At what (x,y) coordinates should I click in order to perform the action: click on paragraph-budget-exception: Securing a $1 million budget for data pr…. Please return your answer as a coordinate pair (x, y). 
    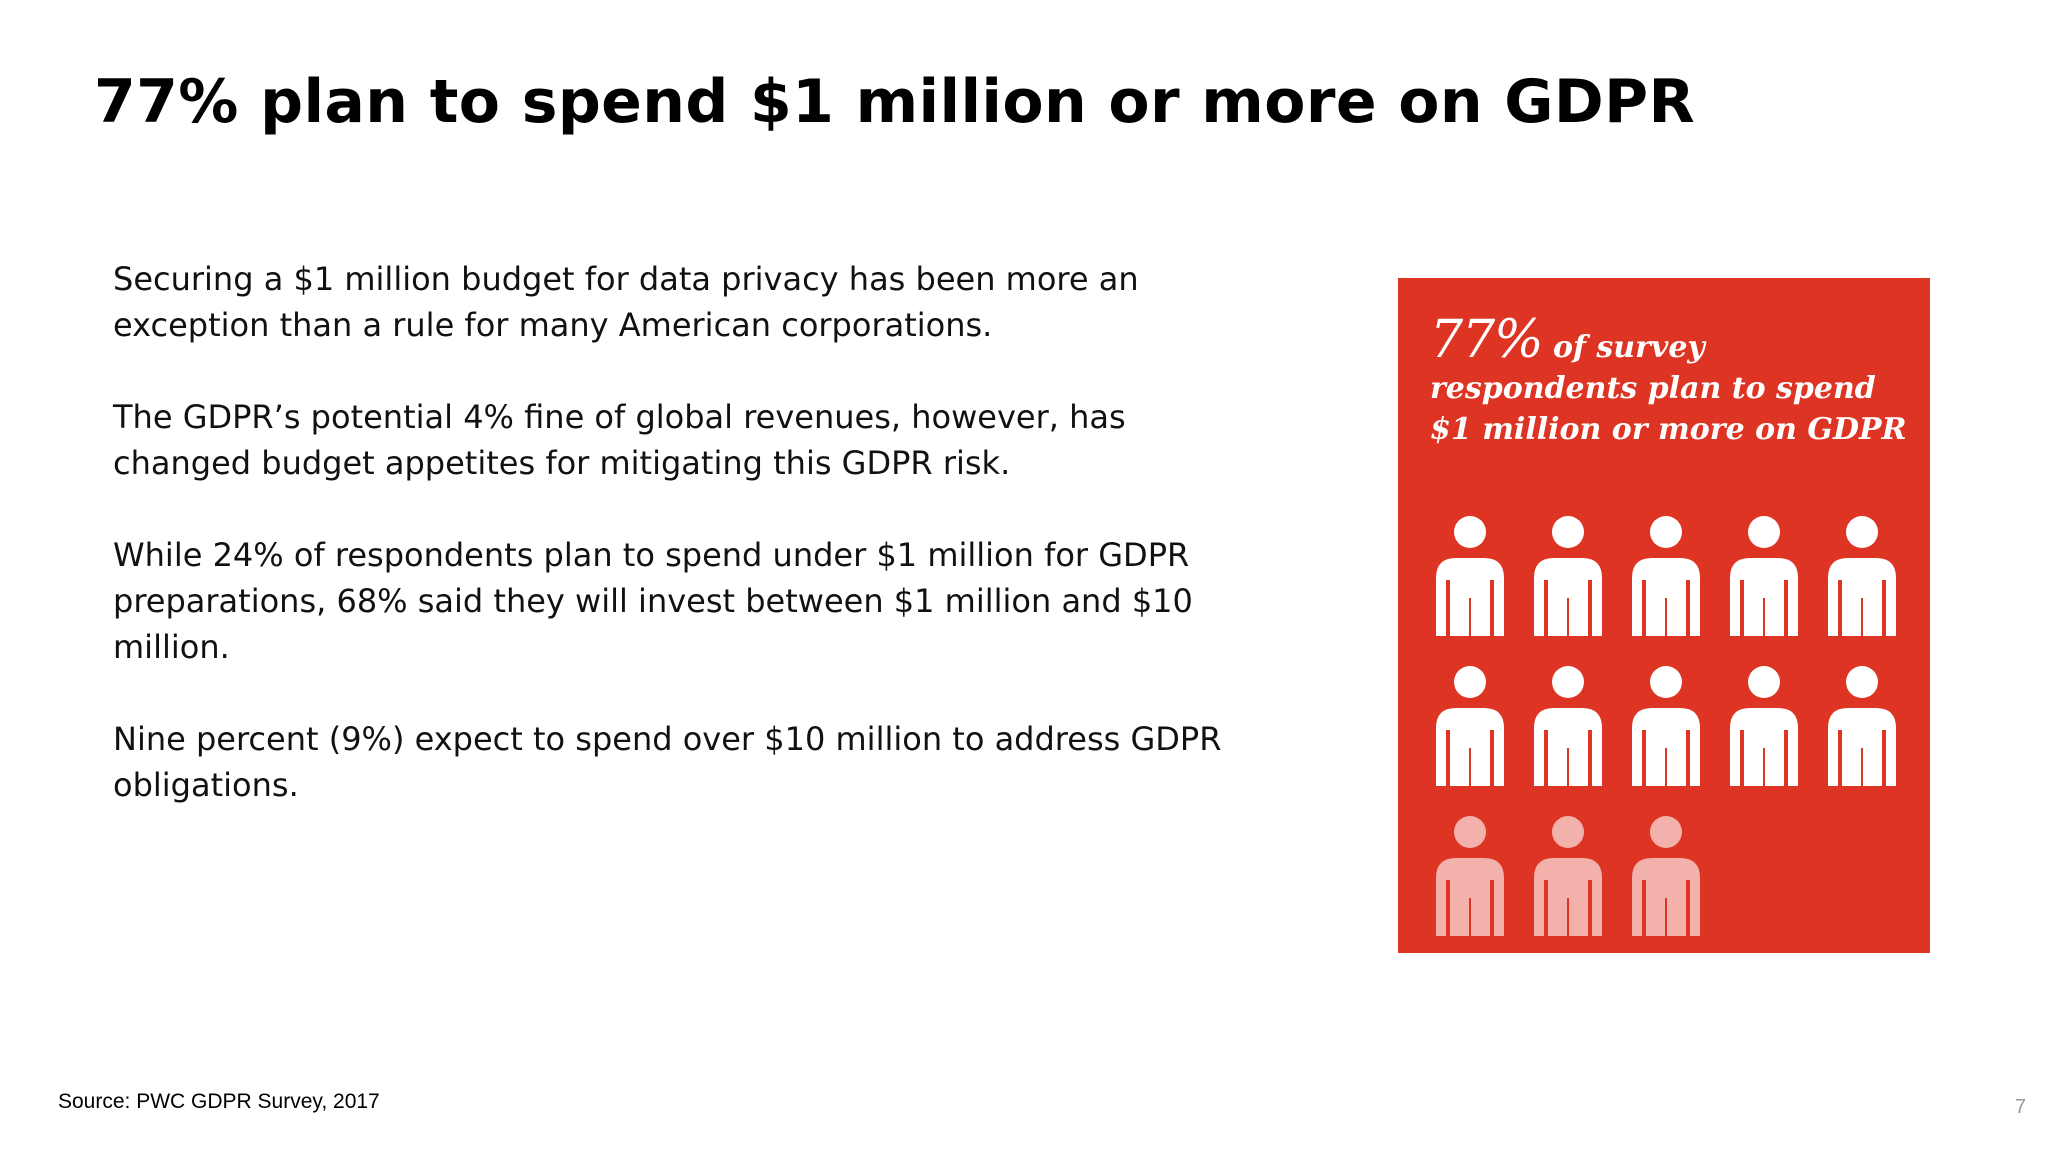
    Looking at the image, I should click on (626, 302).